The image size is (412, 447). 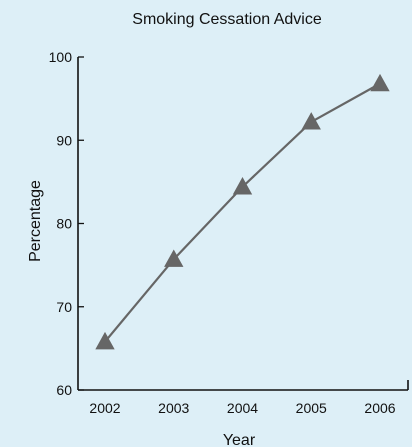 I want to click on x-tick-label: 2006, so click(x=379, y=408).